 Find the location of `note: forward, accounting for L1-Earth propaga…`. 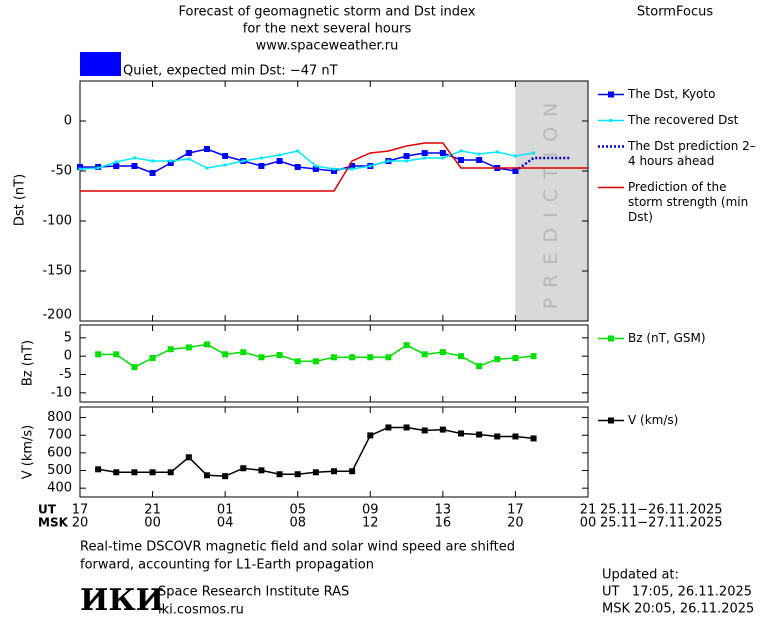

note: forward, accounting for L1-Earth propaga… is located at coordinates (227, 565).